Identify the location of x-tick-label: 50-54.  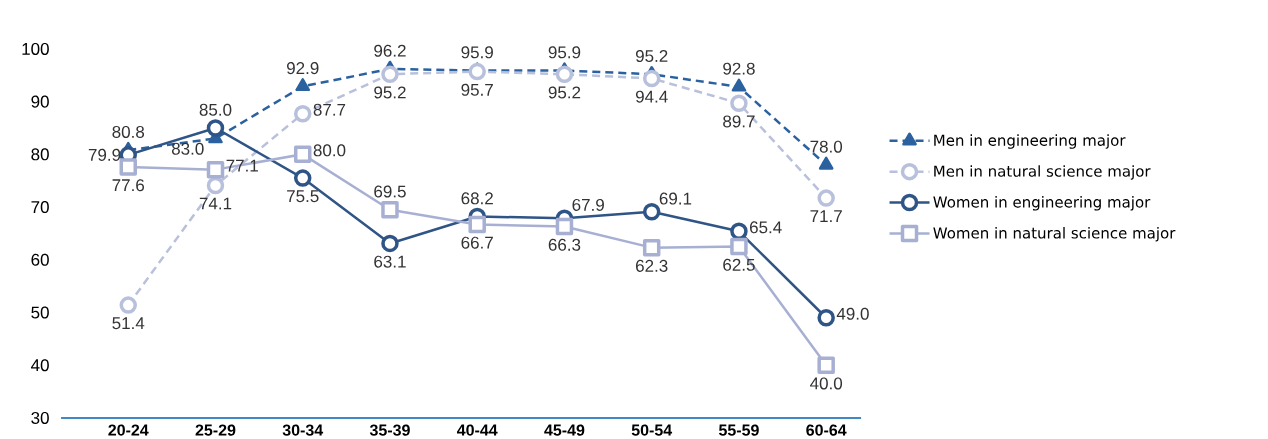
(652, 430).